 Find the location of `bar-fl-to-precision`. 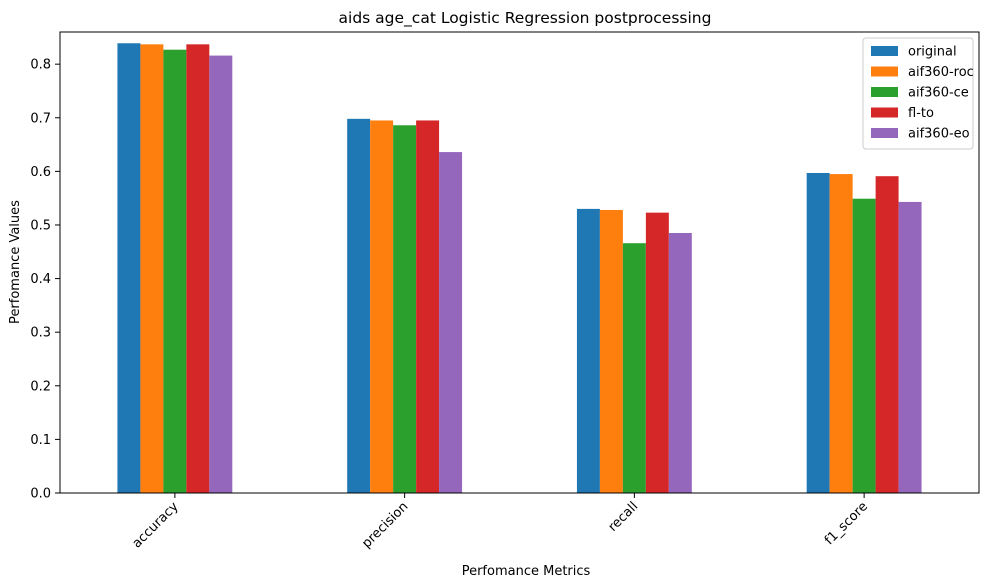

bar-fl-to-precision is located at coordinates (428, 306).